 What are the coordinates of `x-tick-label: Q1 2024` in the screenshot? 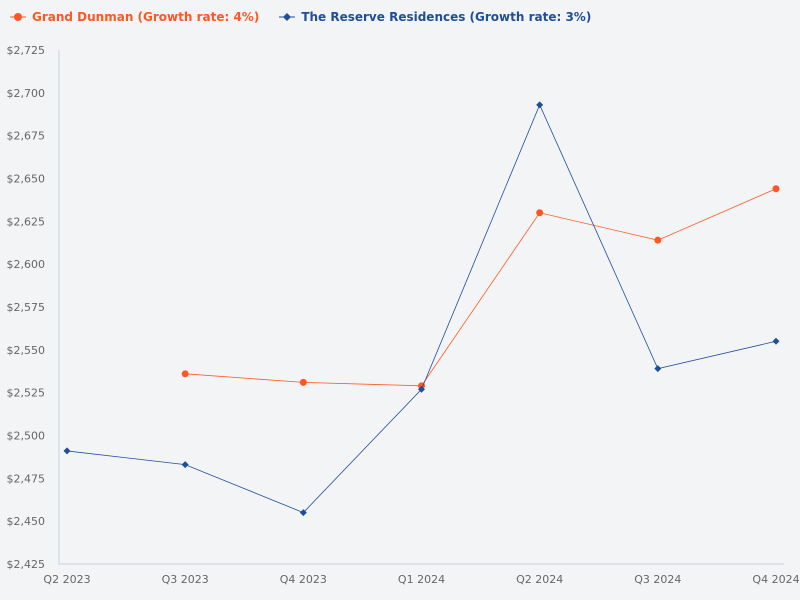 It's located at (421, 579).